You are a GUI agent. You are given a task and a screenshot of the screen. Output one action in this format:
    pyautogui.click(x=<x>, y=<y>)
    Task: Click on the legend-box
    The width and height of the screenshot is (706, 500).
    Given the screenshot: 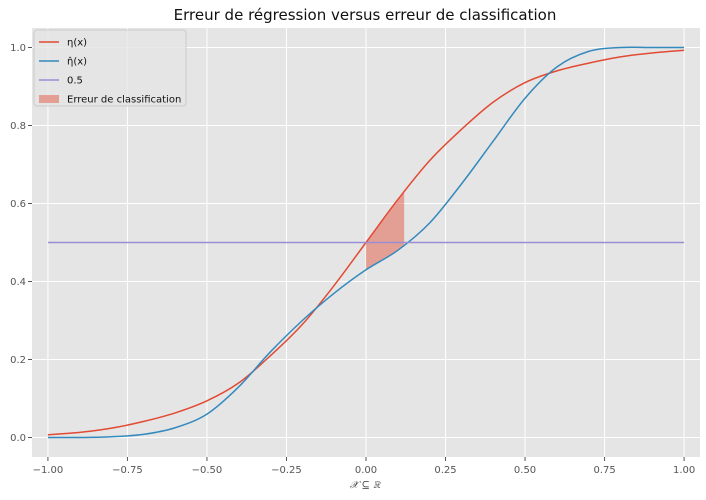 What is the action you would take?
    pyautogui.click(x=110, y=68)
    